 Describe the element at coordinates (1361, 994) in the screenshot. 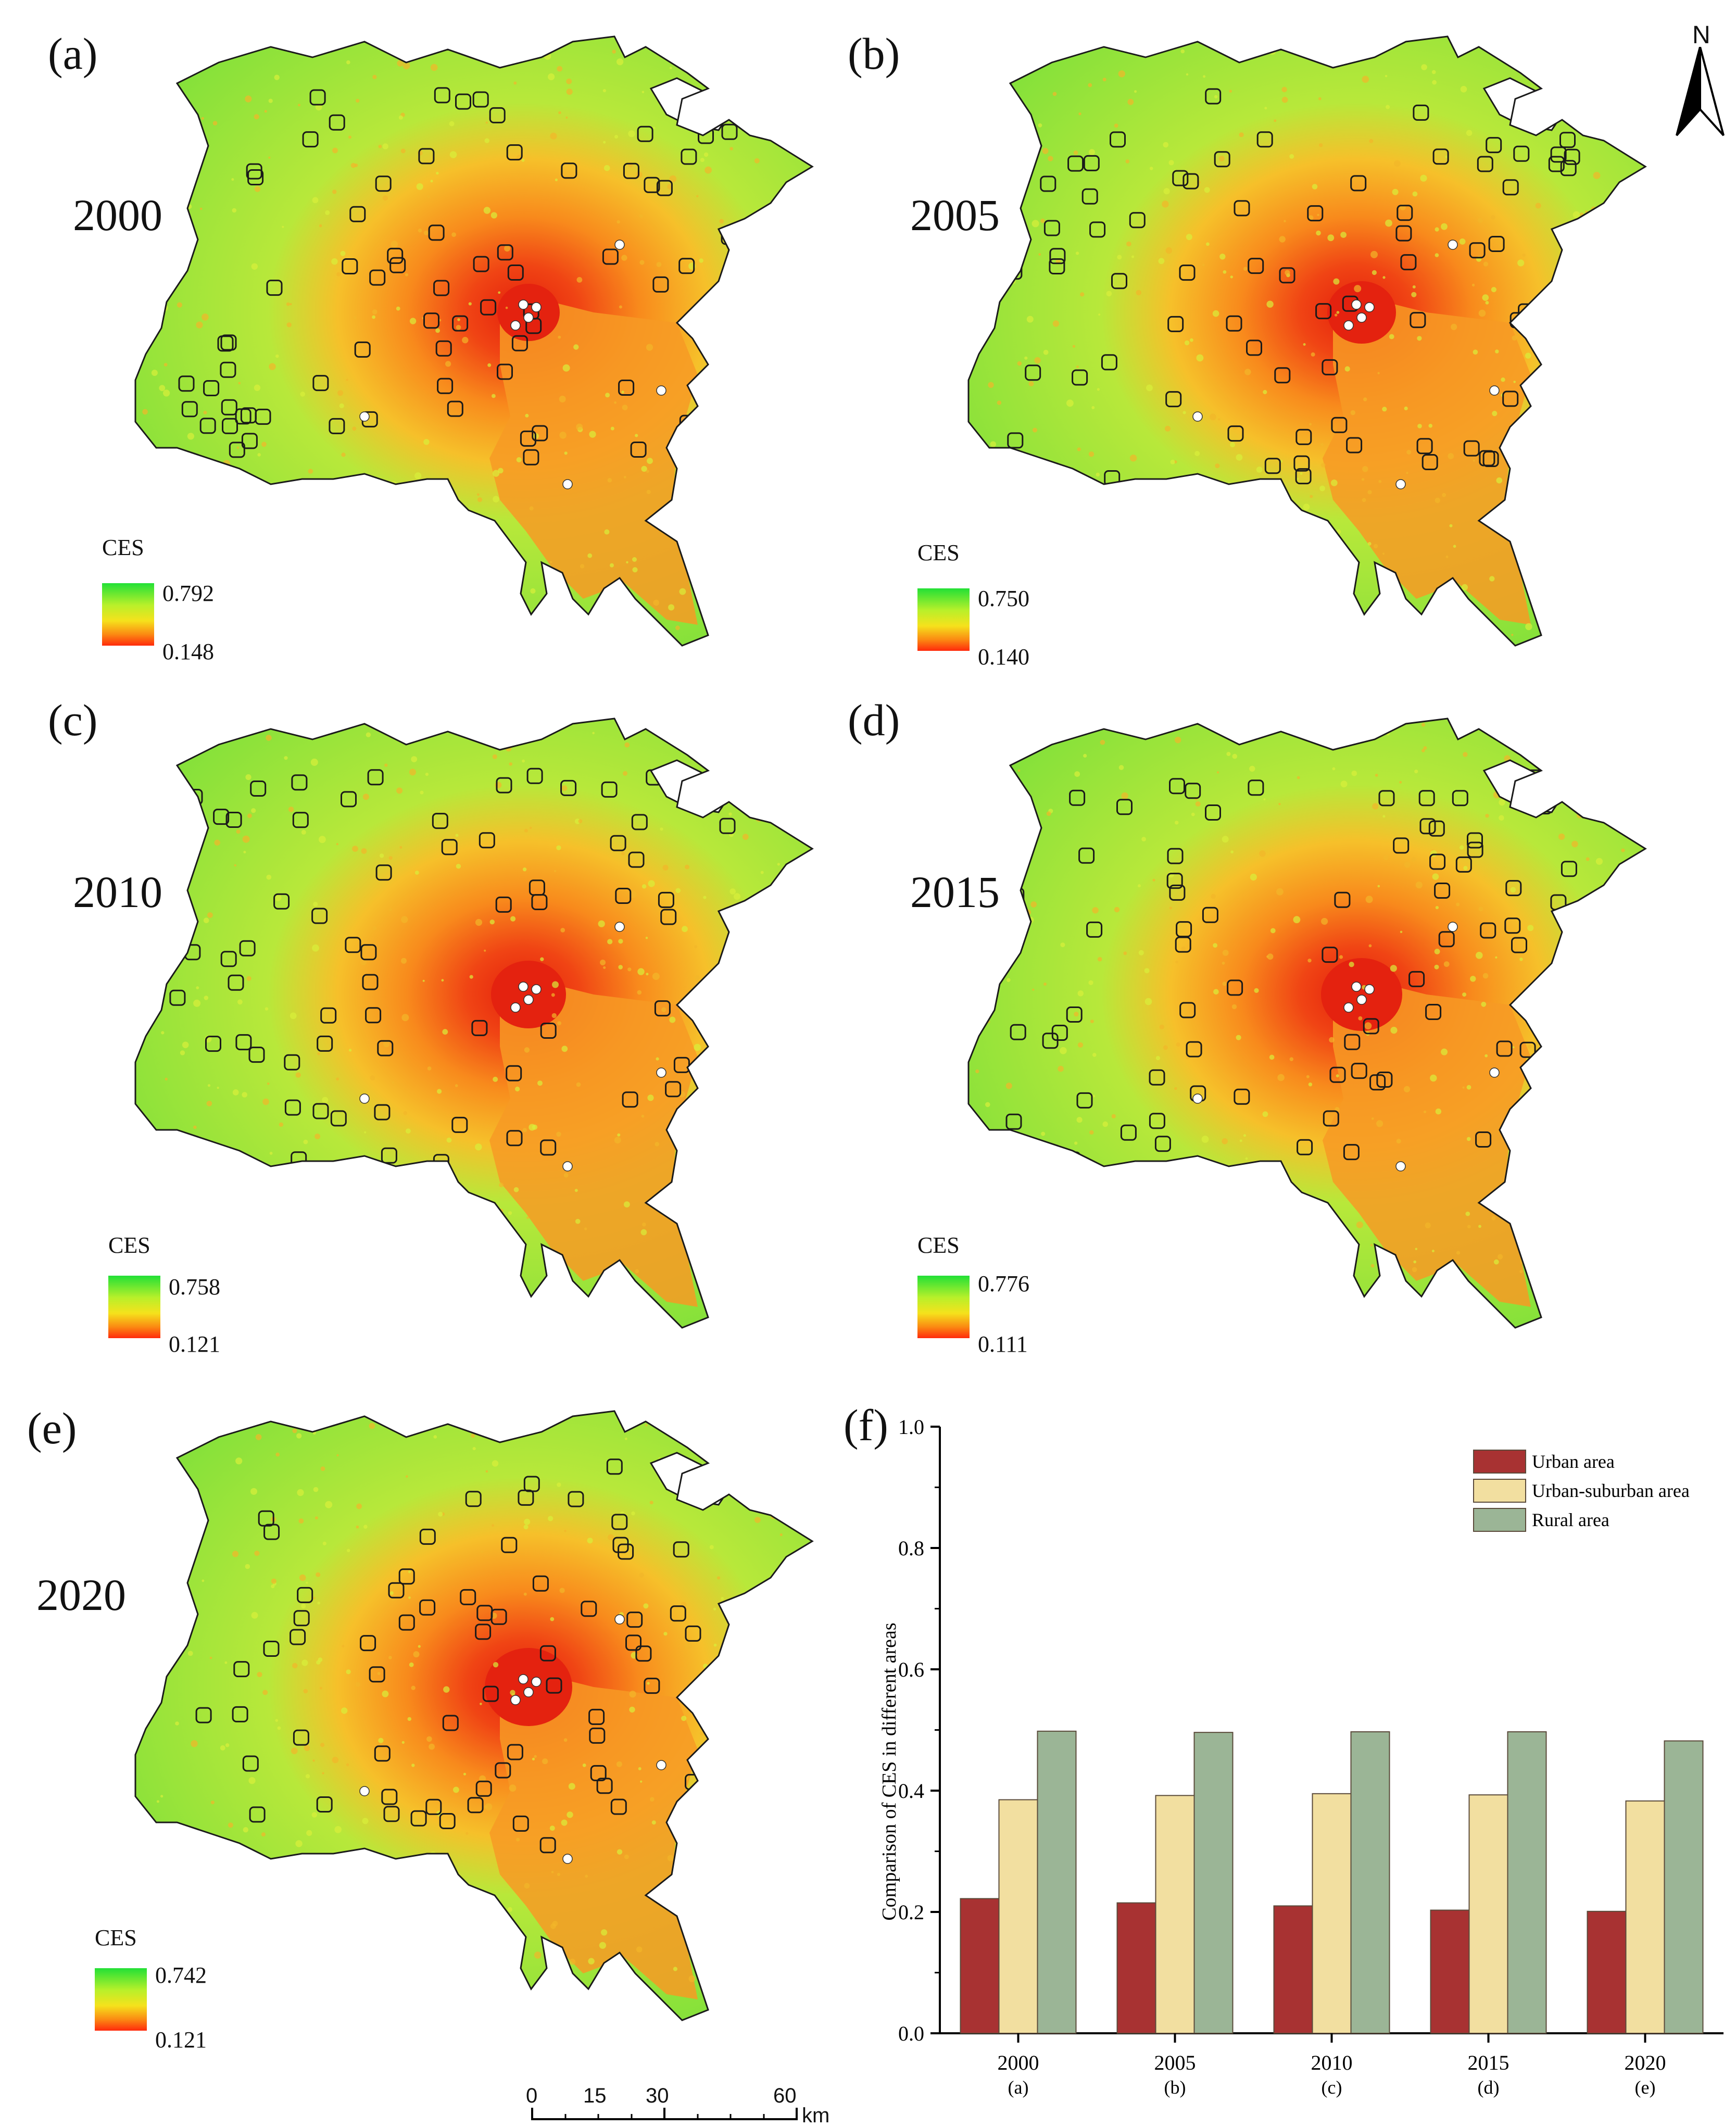

I see `urban-core` at that location.